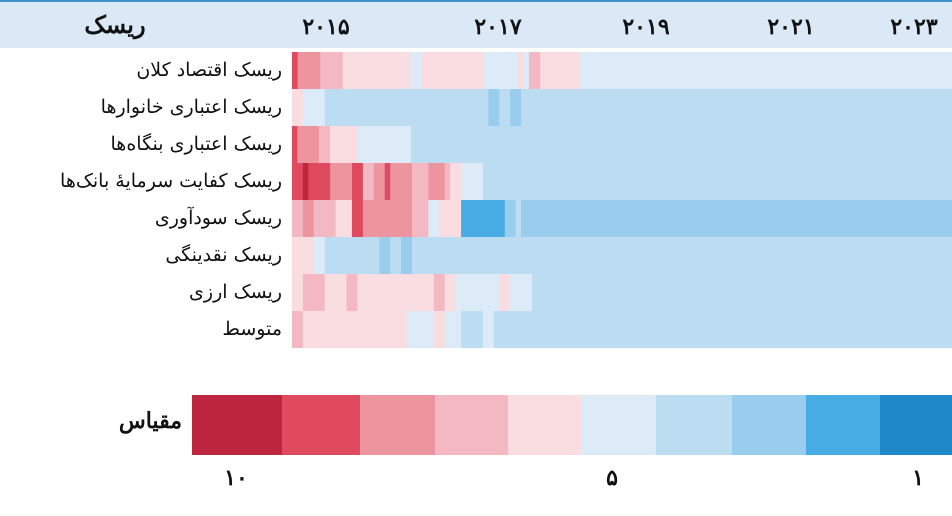 The width and height of the screenshot is (952, 516). What do you see at coordinates (476, 24) in the screenshot?
I see `header-bar: ریسک ۲۰۱۵ ۲۰۱۷ ۲۰۱۹ ۲۰۲۱ ۲۰۲۳` at bounding box center [476, 24].